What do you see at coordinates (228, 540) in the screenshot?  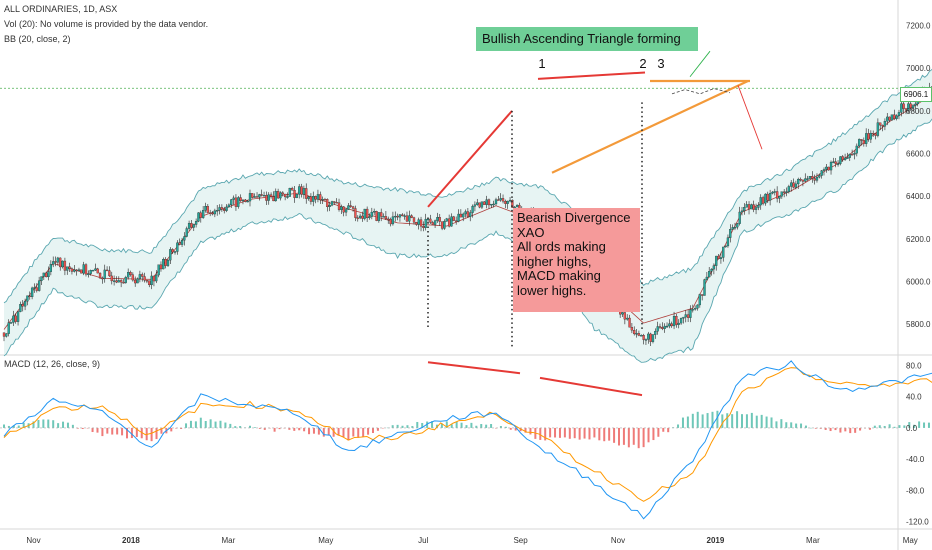 I see `time-tick-label: Mar` at bounding box center [228, 540].